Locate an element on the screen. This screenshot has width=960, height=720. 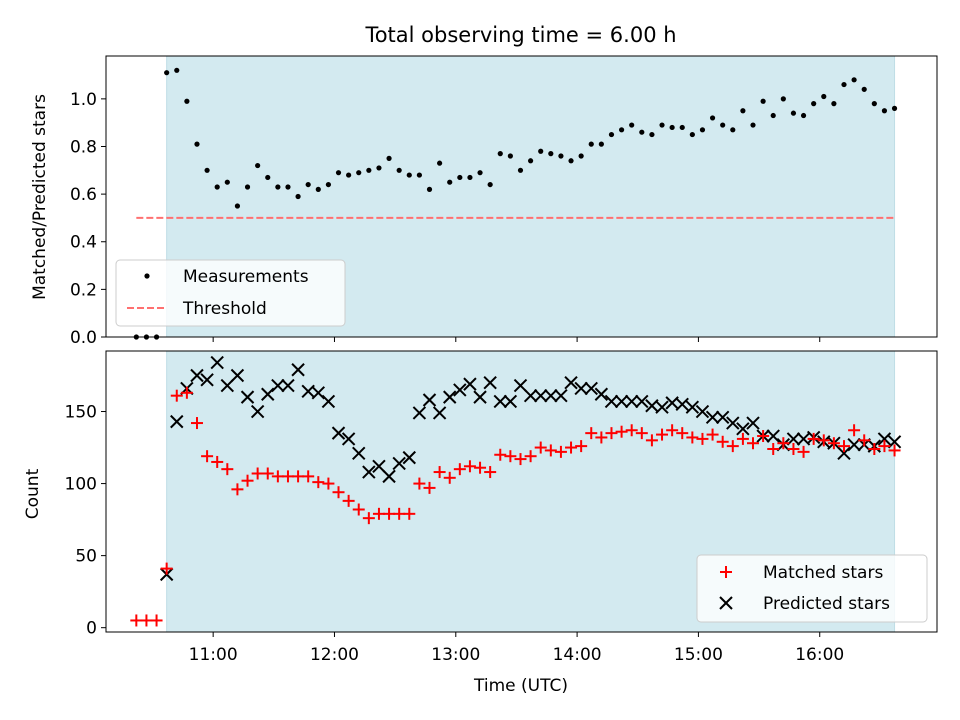
top-y-axis-label: Matched/Predicted stars is located at coordinates (40, 197).